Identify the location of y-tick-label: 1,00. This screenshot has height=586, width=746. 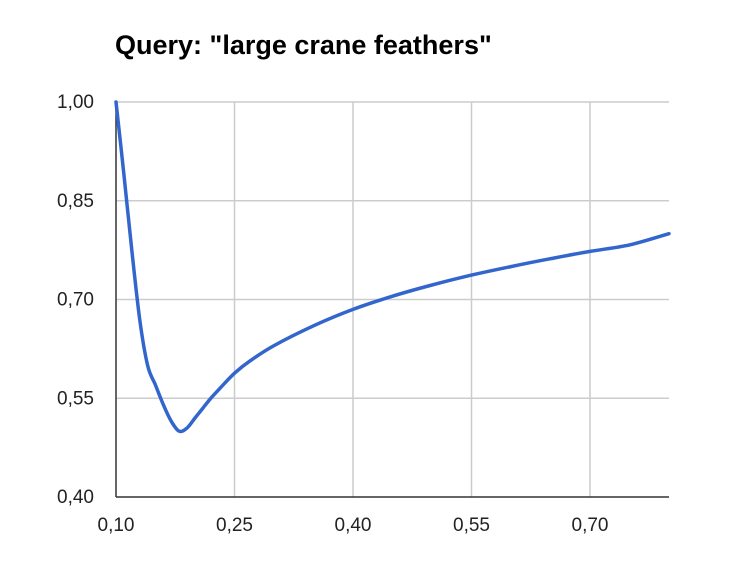
(75, 102).